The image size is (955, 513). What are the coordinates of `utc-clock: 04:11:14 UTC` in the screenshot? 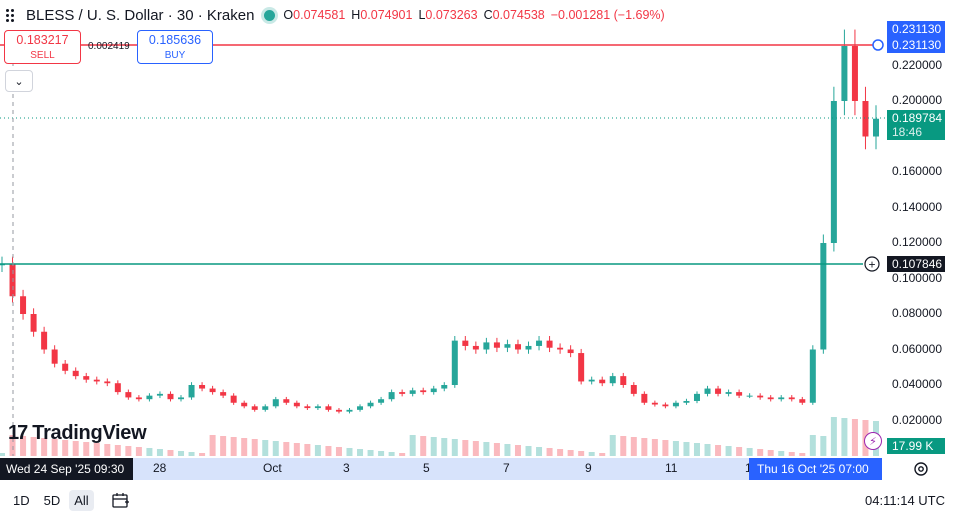 It's located at (905, 500).